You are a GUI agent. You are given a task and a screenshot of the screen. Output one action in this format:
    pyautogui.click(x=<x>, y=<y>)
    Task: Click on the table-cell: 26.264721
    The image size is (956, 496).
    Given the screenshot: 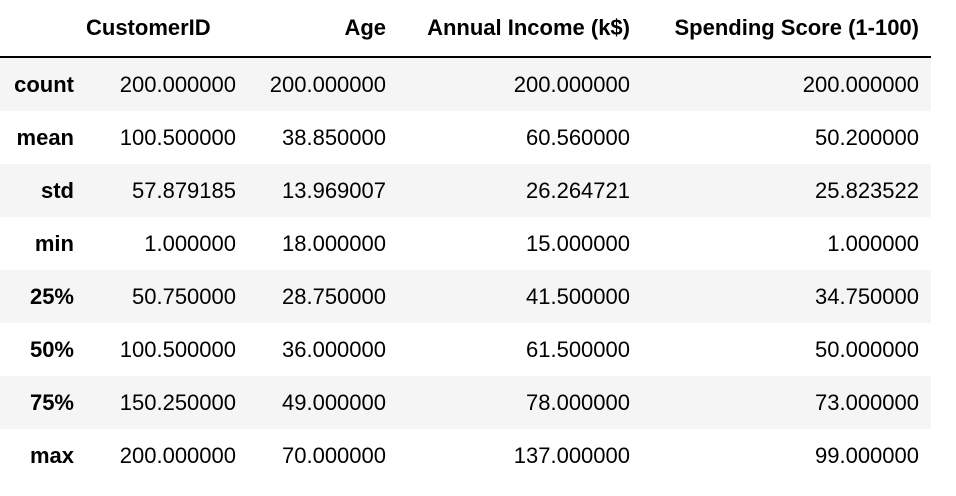 What is the action you would take?
    pyautogui.click(x=578, y=190)
    